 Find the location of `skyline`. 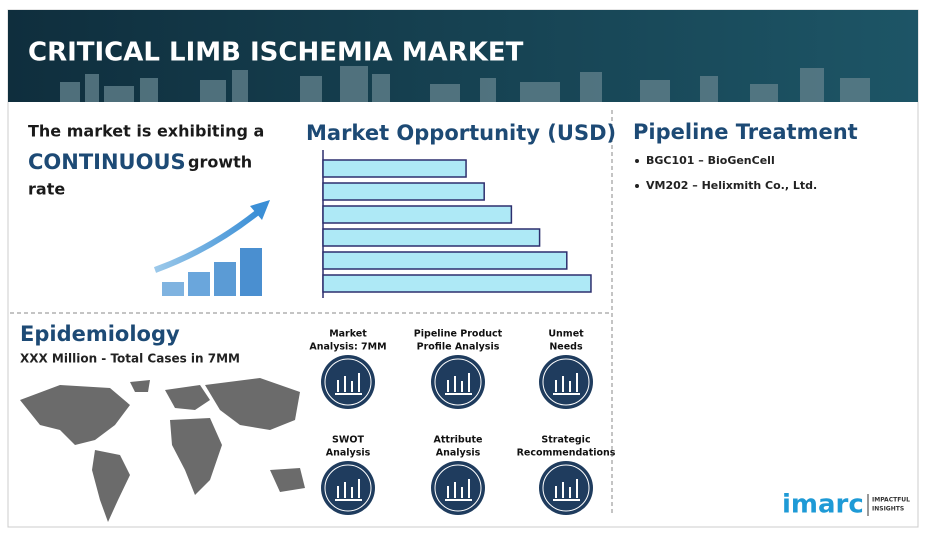

skyline is located at coordinates (465, 84).